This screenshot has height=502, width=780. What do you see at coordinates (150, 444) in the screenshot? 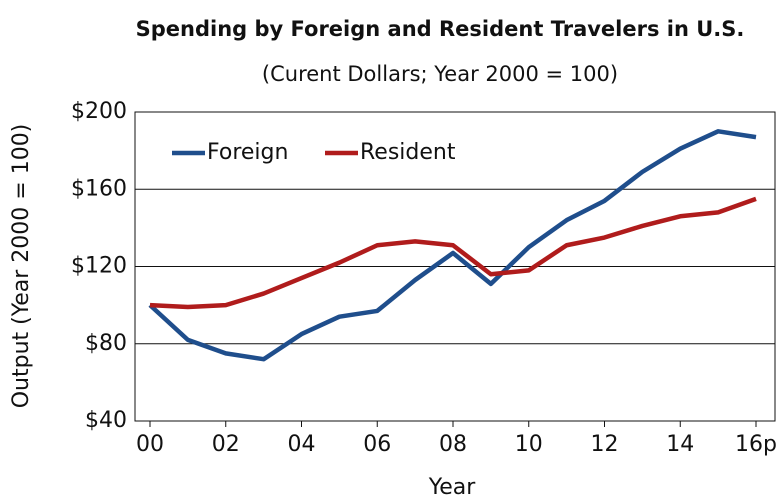
I see `x-tick-label: 00` at bounding box center [150, 444].